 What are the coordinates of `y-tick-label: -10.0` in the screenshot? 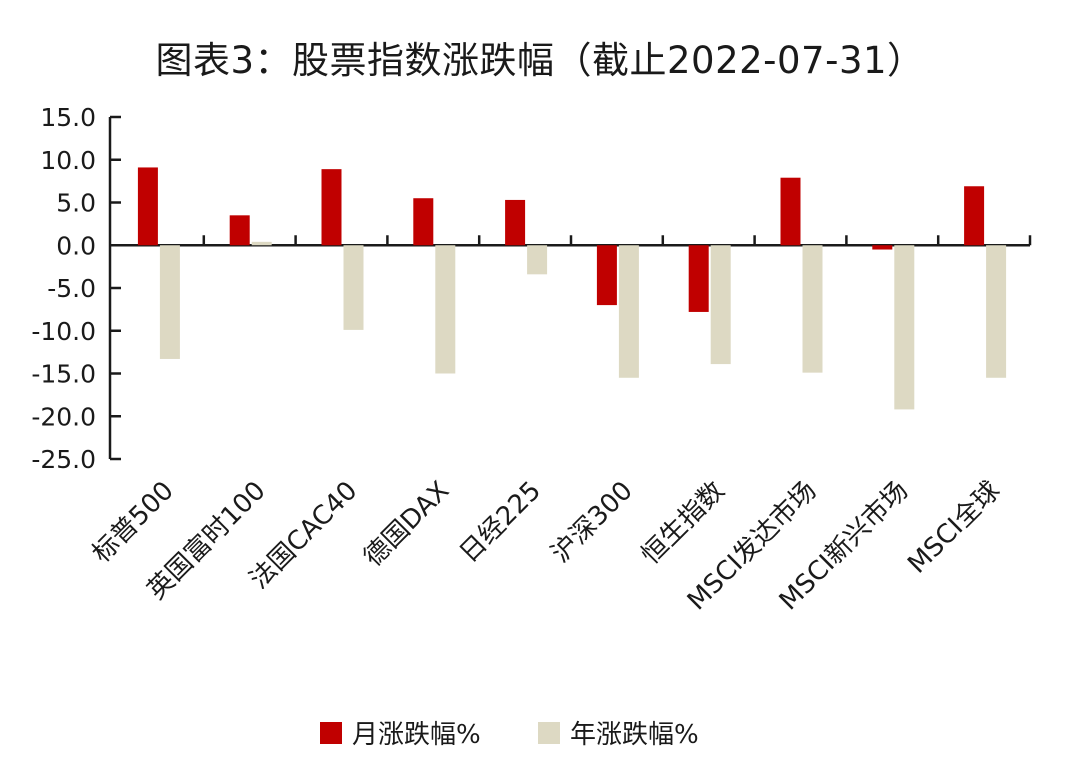 It's located at (63, 331).